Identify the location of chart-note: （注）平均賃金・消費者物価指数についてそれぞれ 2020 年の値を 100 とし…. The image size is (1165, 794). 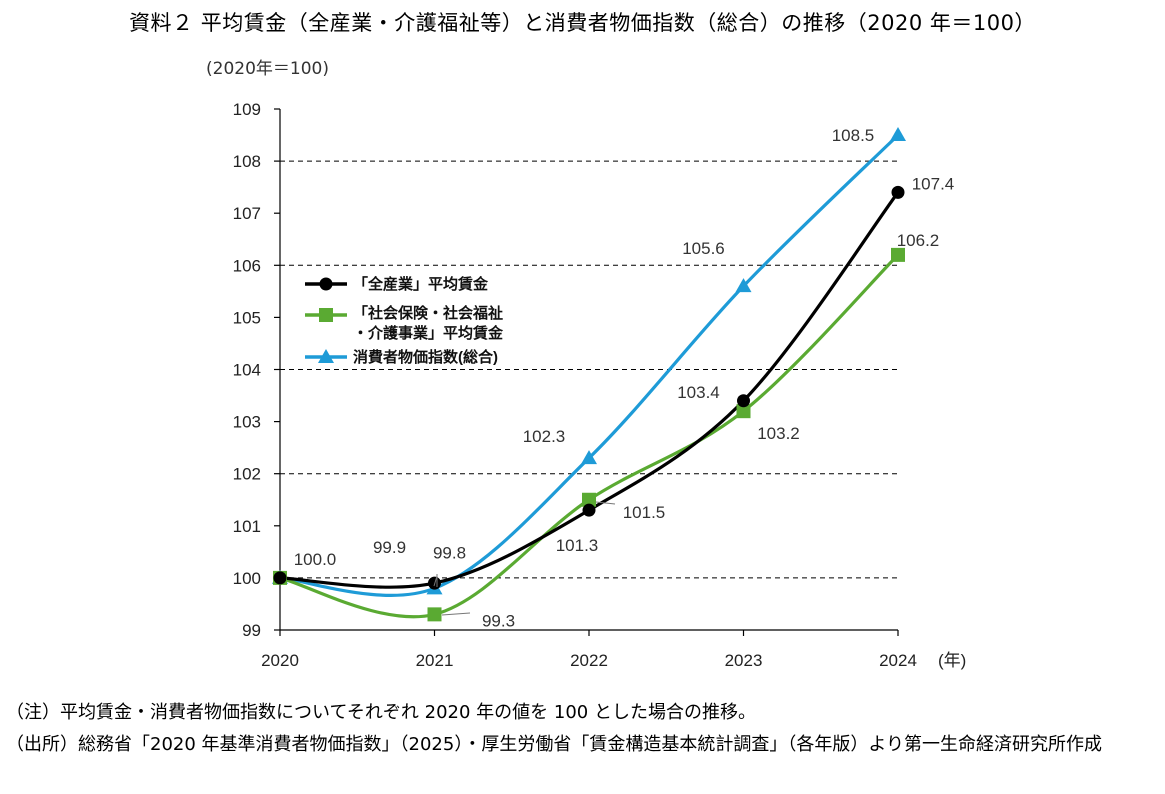
(381, 712).